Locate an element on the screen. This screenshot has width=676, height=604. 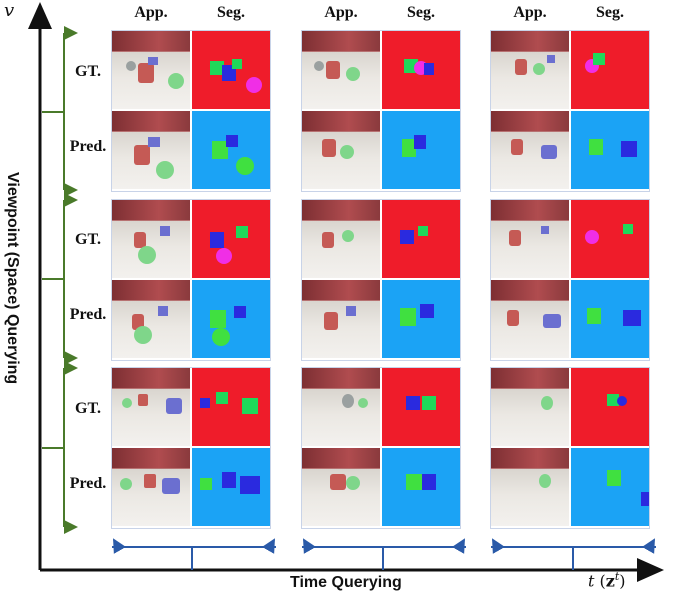
row-label-pred-3: Pred. is located at coordinates (88, 483).